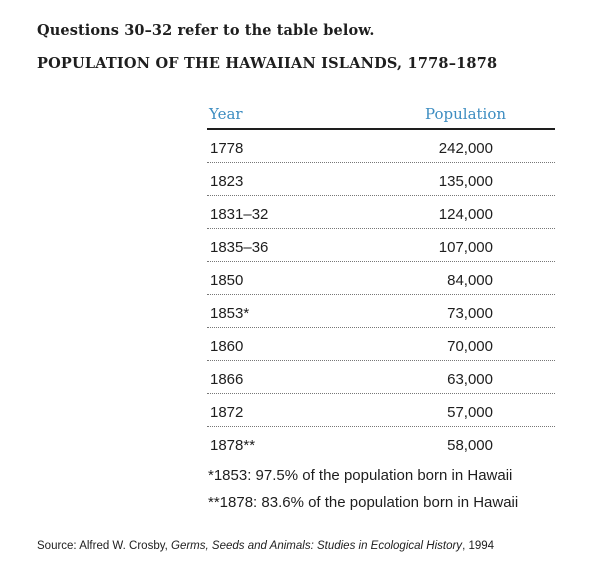 The width and height of the screenshot is (594, 564). I want to click on cell-year: 1778, so click(227, 148).